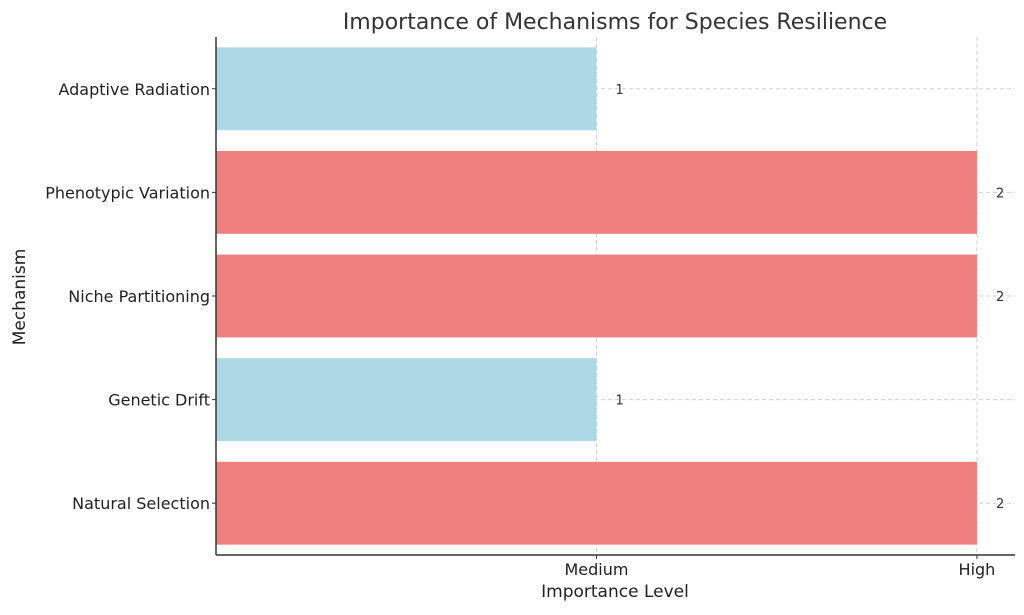  I want to click on x-tick-label: Medium, so click(596, 569).